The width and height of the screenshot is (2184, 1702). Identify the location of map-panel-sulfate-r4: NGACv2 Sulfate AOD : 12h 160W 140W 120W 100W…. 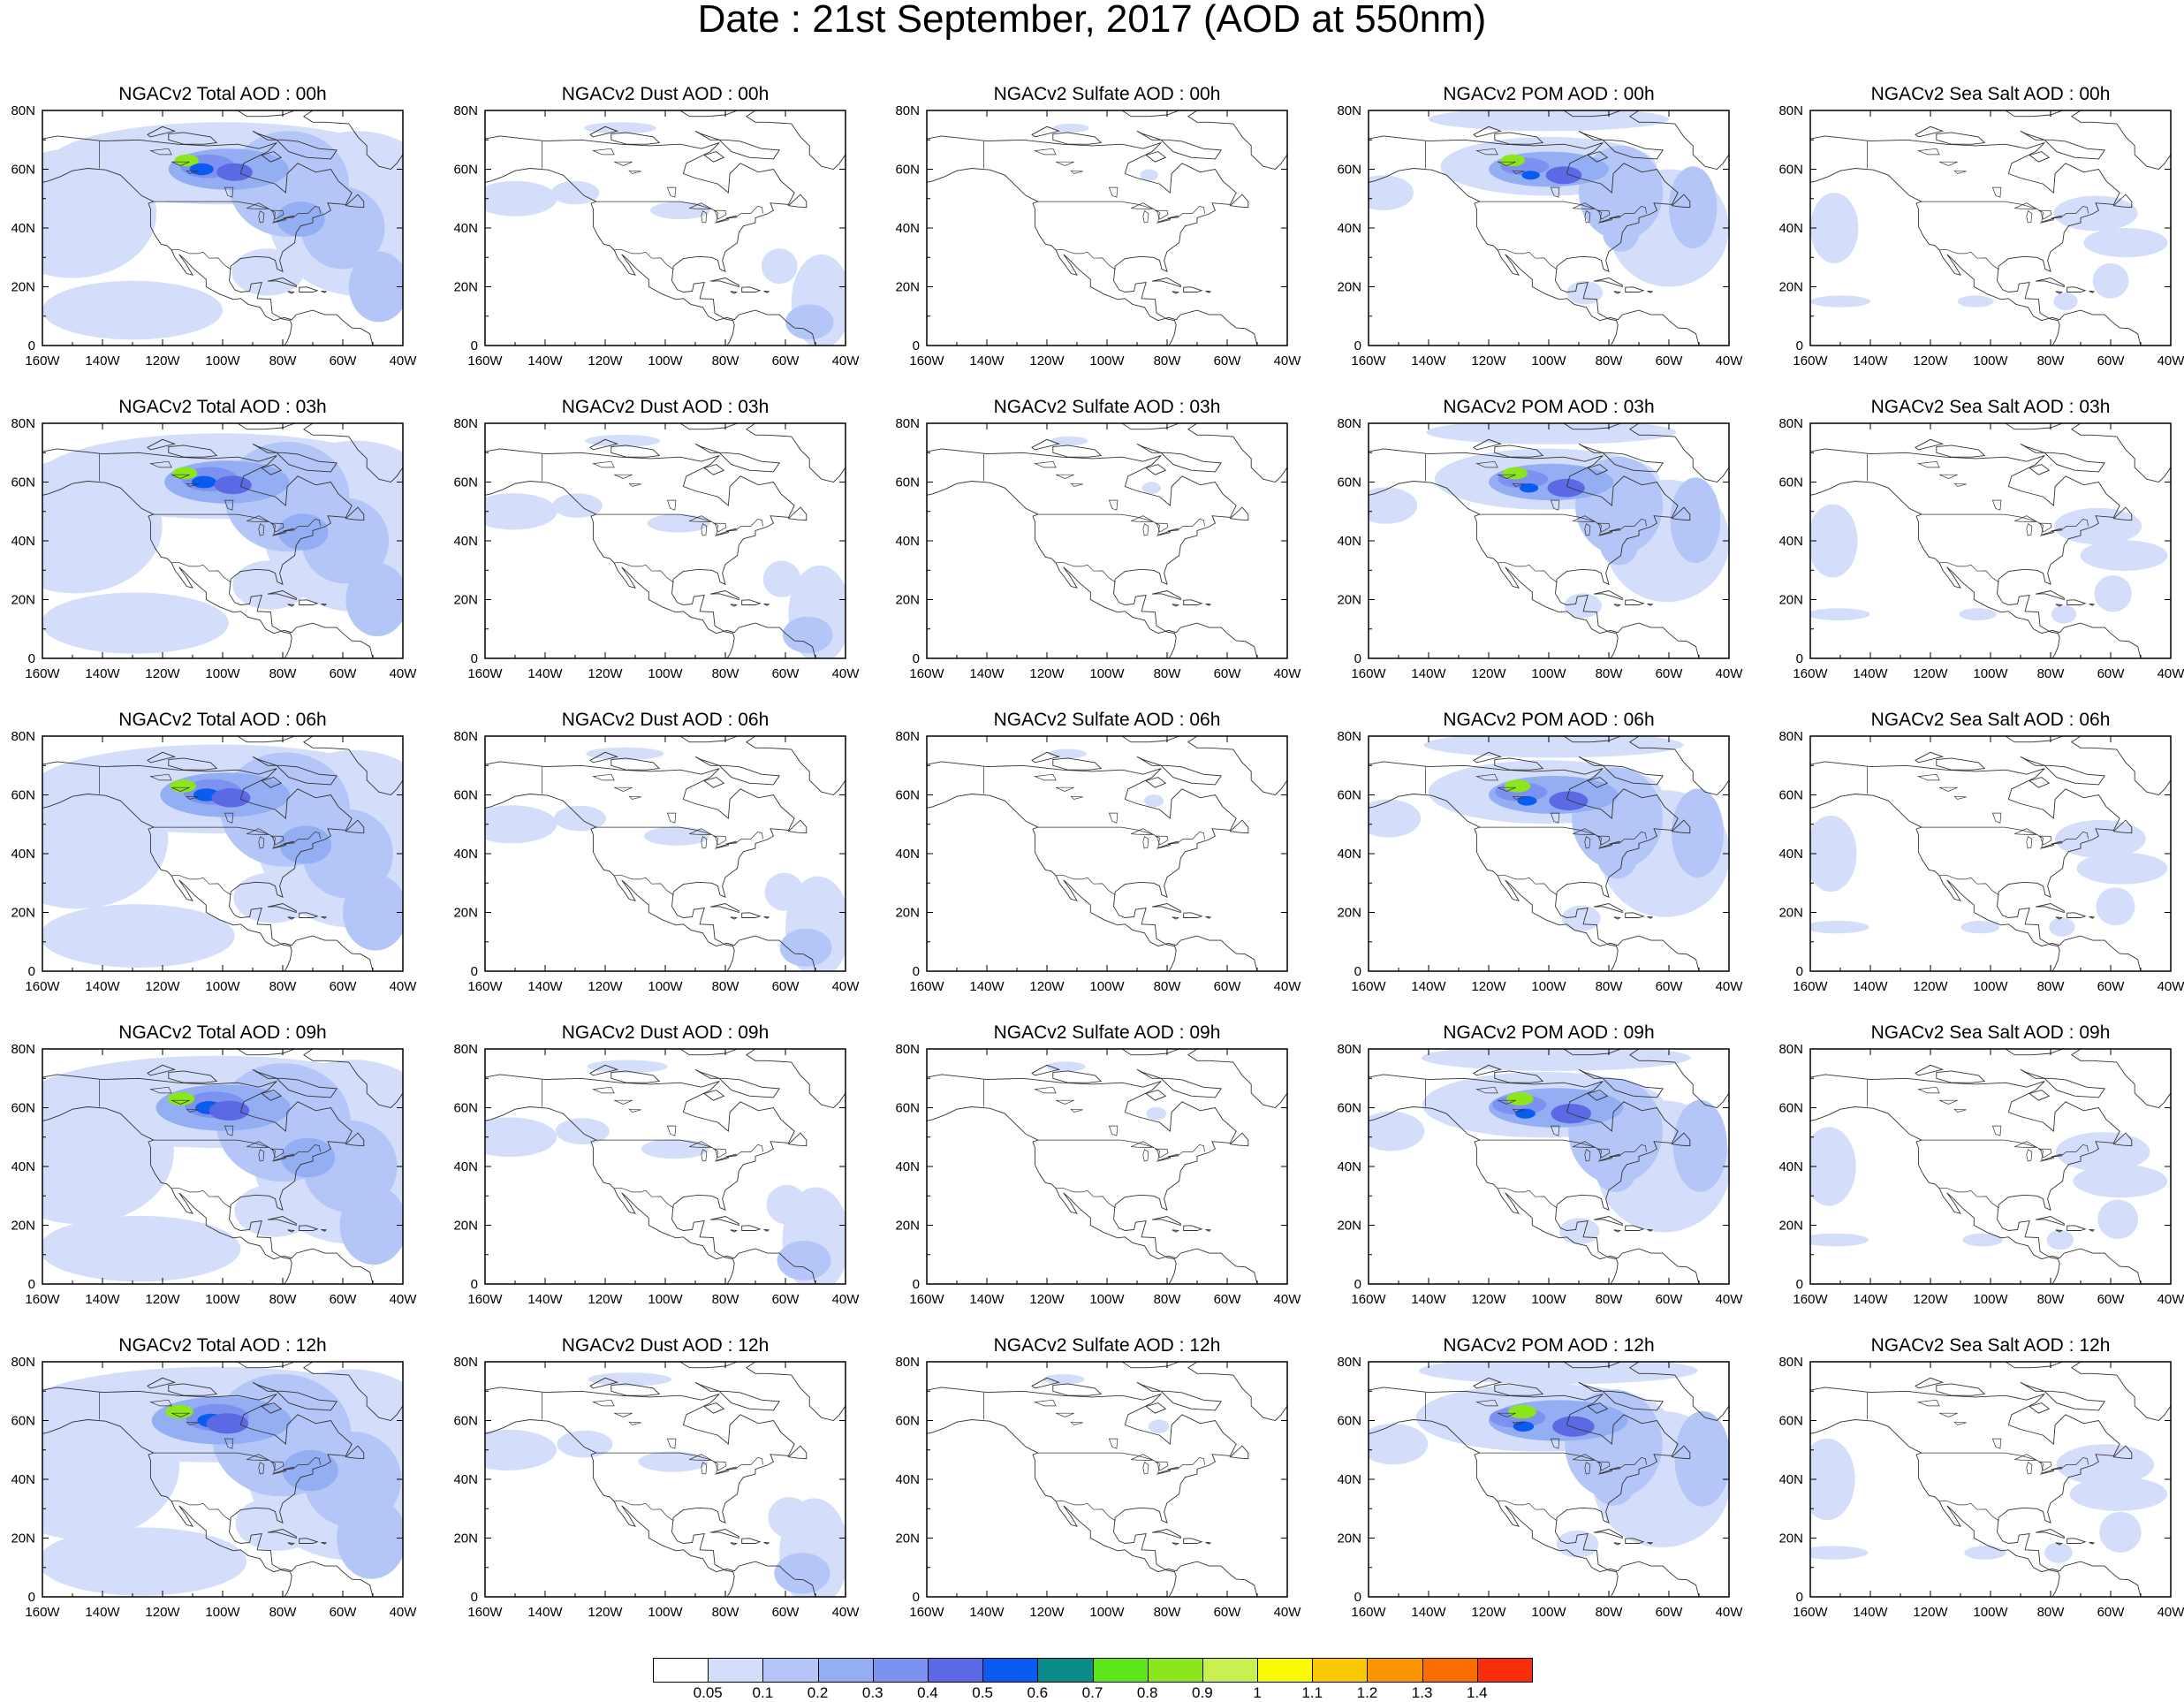
(1105, 1477).